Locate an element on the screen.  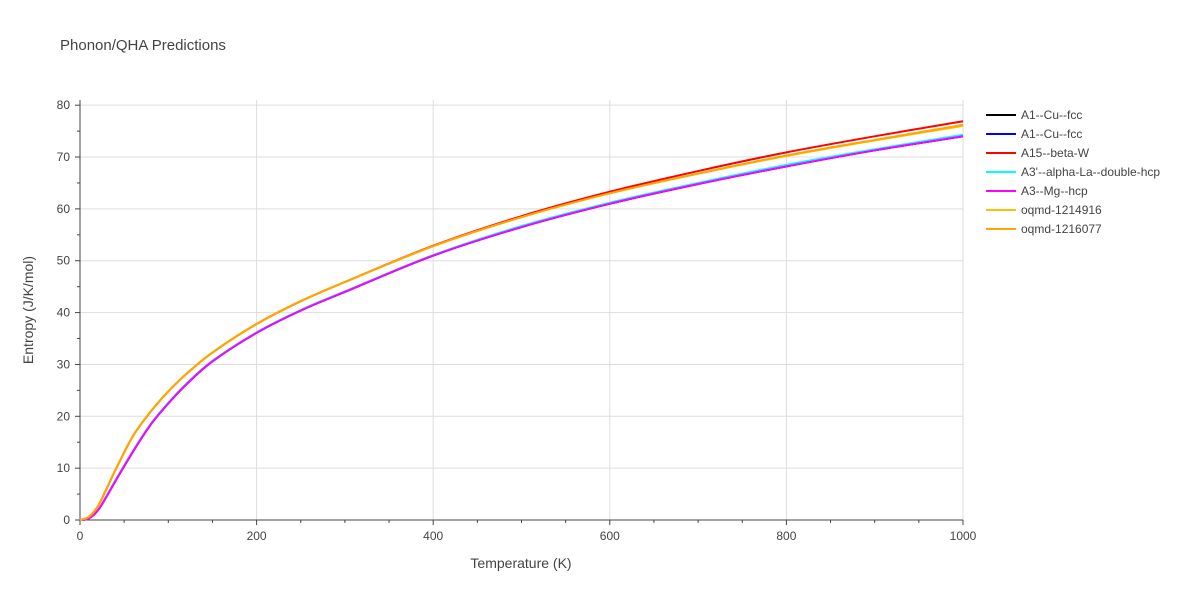
x-tick-label: 1000 is located at coordinates (963, 536).